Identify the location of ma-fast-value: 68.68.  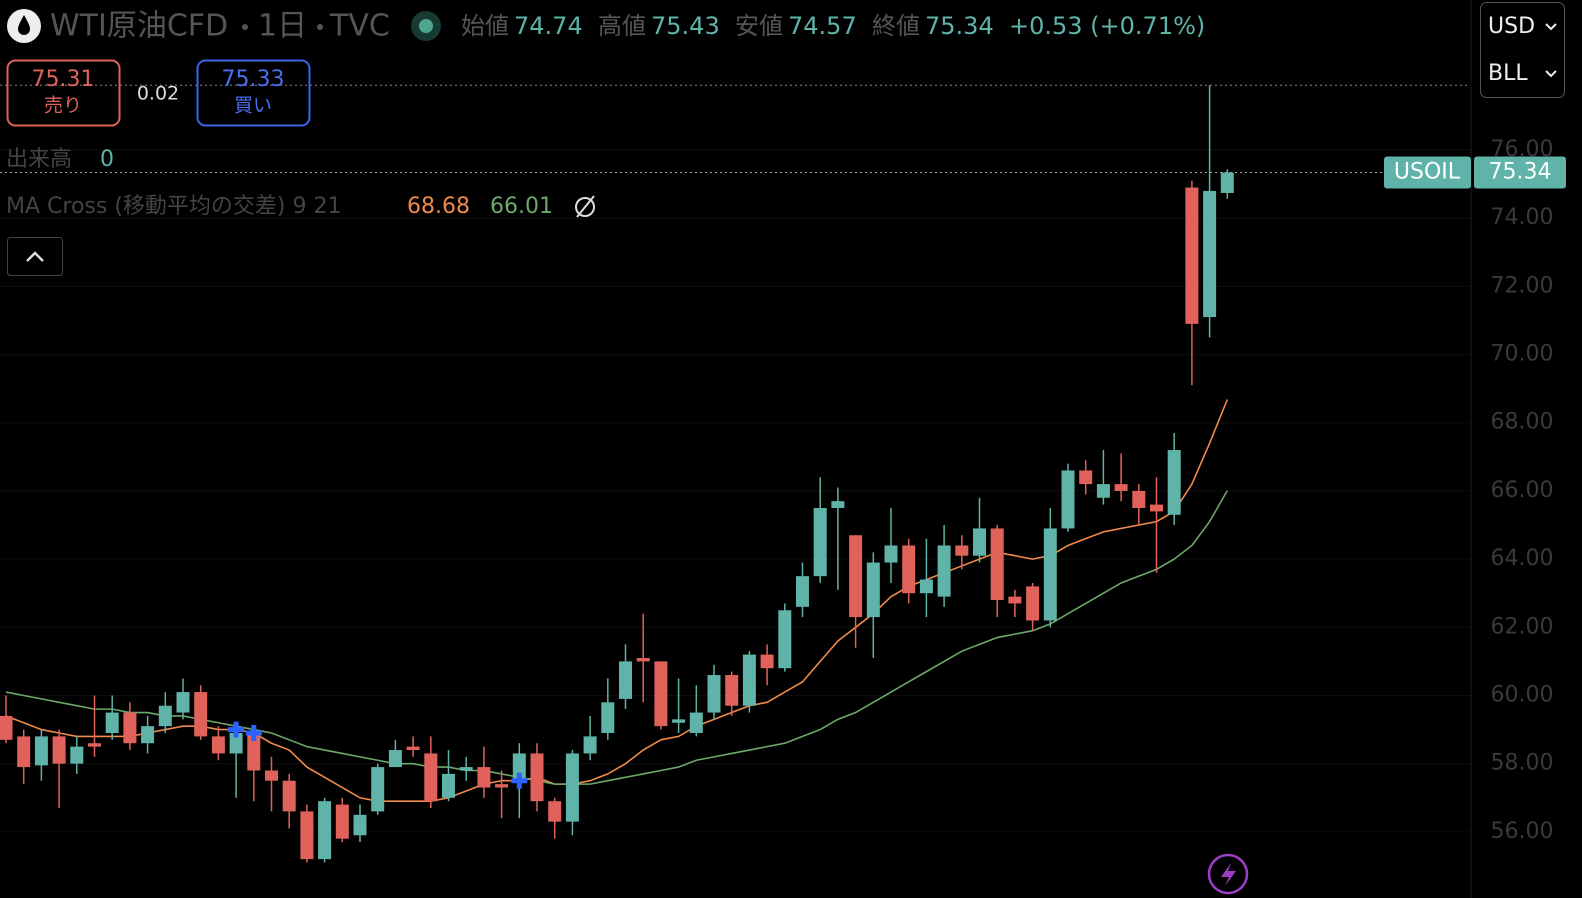
(438, 206).